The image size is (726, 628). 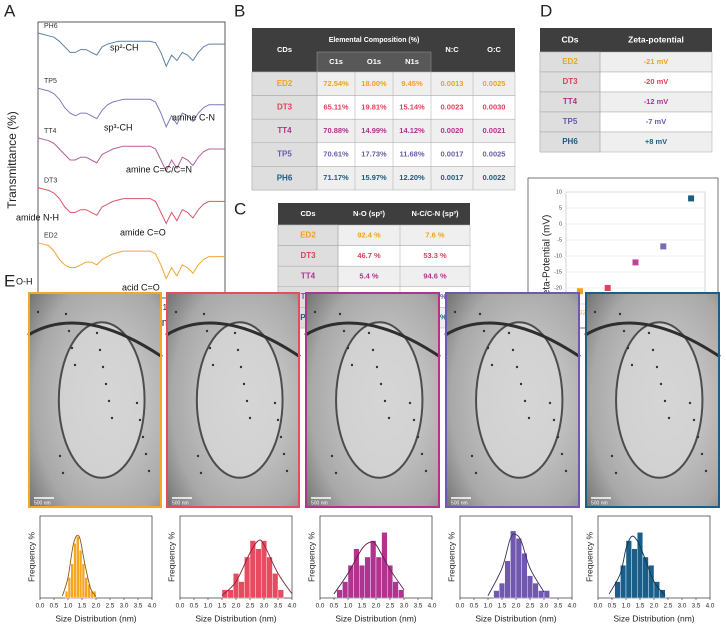 What do you see at coordinates (452, 177) in the screenshot?
I see `table-cell: 0.0017` at bounding box center [452, 177].